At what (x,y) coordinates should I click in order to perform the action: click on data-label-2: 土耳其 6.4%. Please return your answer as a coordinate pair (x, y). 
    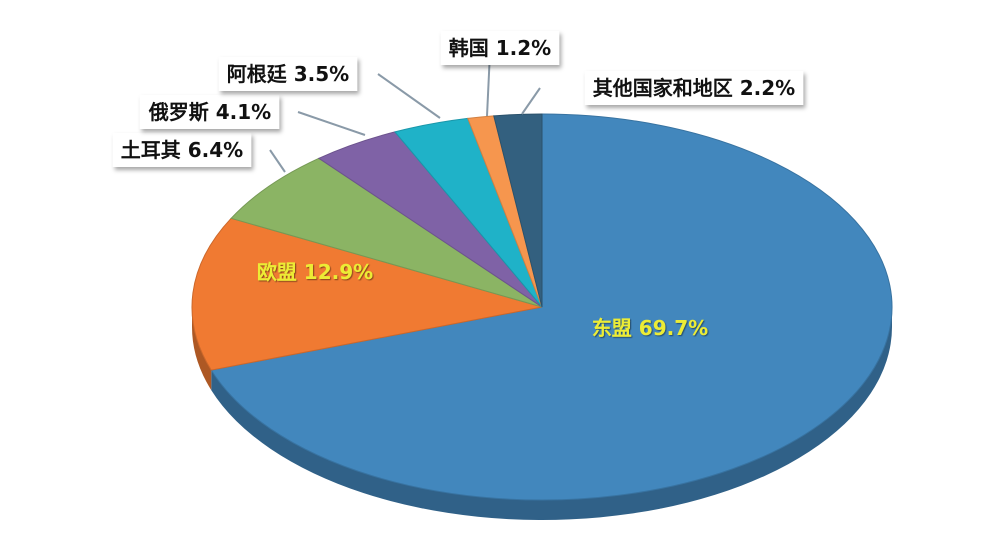
    Looking at the image, I should click on (182, 150).